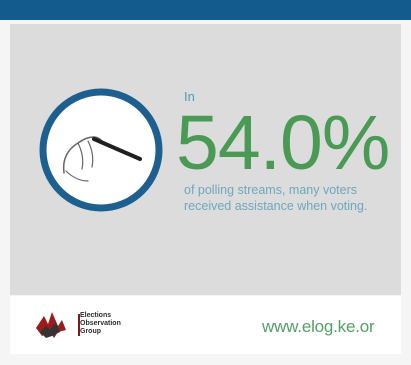  I want to click on logo-text-line: Elections, so click(96, 315).